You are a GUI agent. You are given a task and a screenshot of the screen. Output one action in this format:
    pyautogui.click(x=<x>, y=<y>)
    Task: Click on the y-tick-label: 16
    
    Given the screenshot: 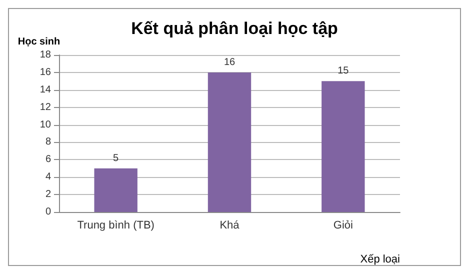 What is the action you would take?
    pyautogui.click(x=46, y=72)
    